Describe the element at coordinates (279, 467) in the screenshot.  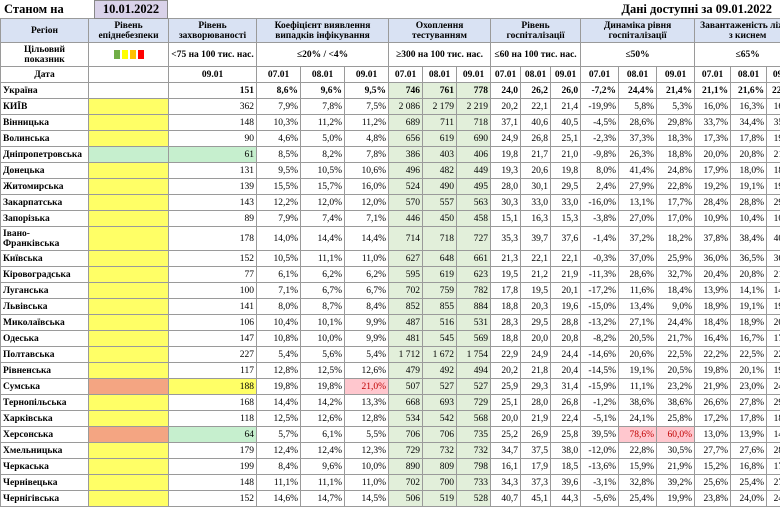
I see `det-cell: 8,4%` at that location.